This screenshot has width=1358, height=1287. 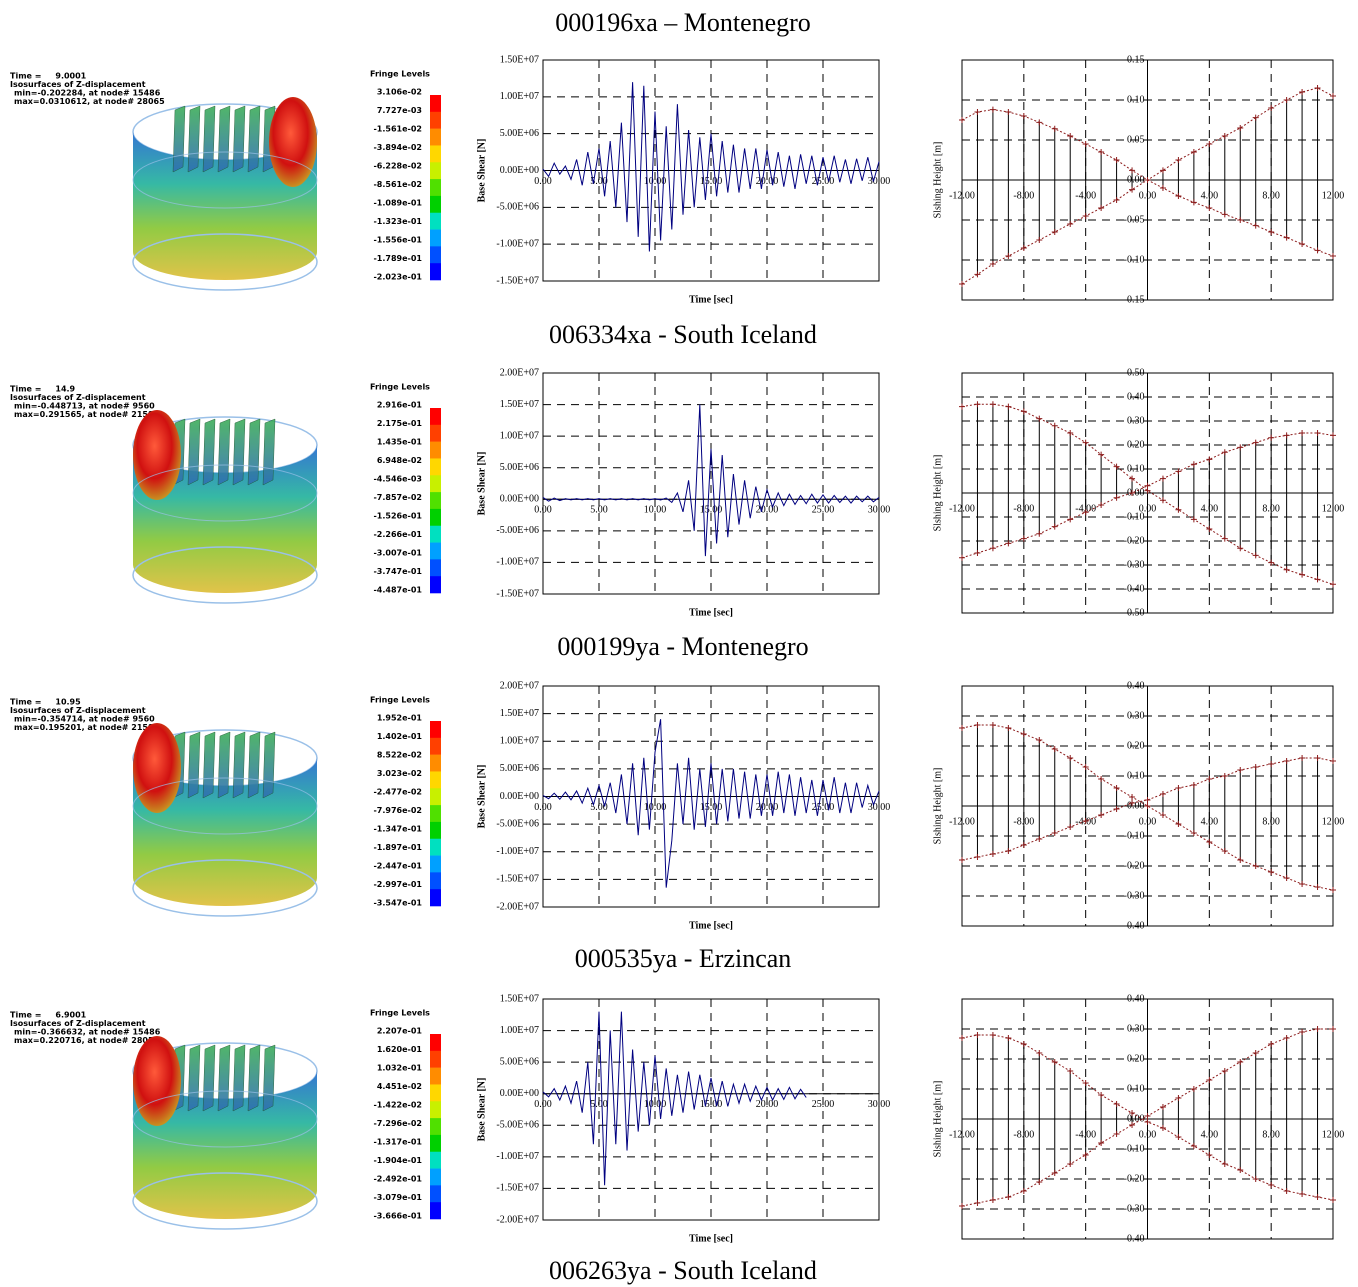 What do you see at coordinates (711, 1109) in the screenshot?
I see `plot-frame` at bounding box center [711, 1109].